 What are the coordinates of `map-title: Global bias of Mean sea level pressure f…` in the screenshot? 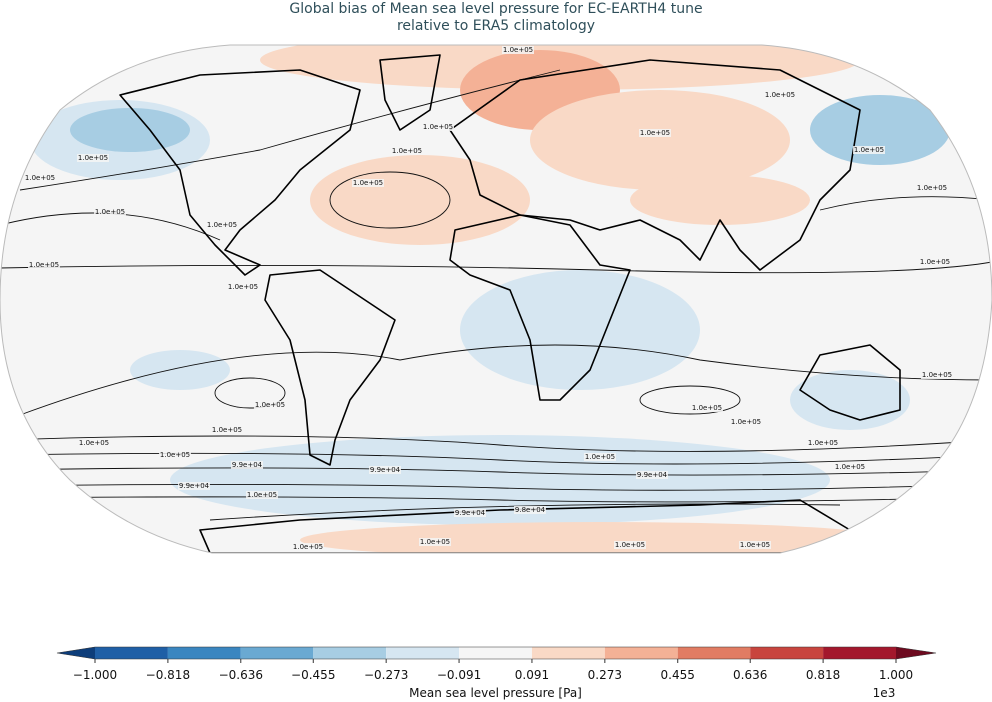 It's located at (495, 9).